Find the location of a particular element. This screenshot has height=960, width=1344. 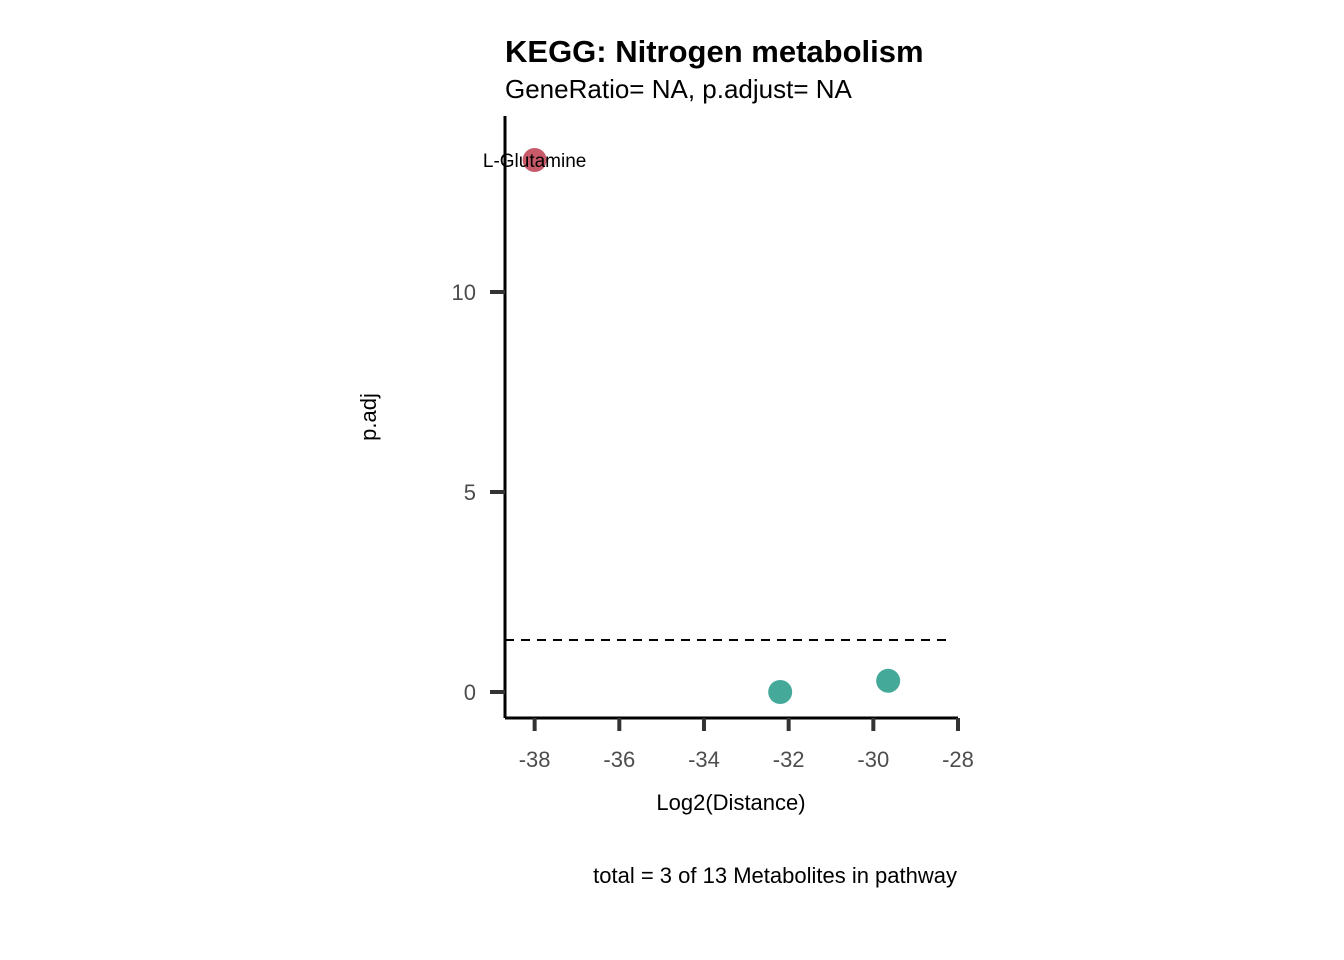

y-axis-ticks: 0 5 10 is located at coordinates (478, 492).